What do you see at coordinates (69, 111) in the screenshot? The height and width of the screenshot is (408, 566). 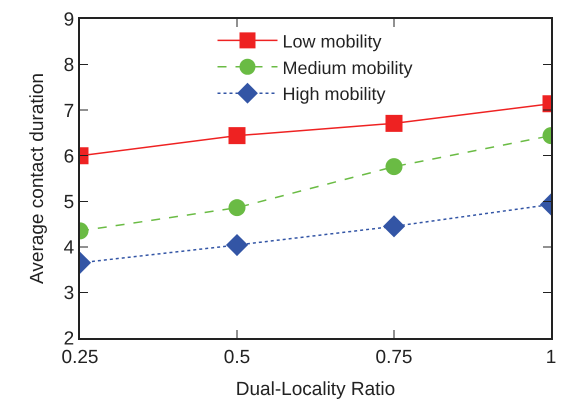 I see `y-tick-label: 7` at bounding box center [69, 111].